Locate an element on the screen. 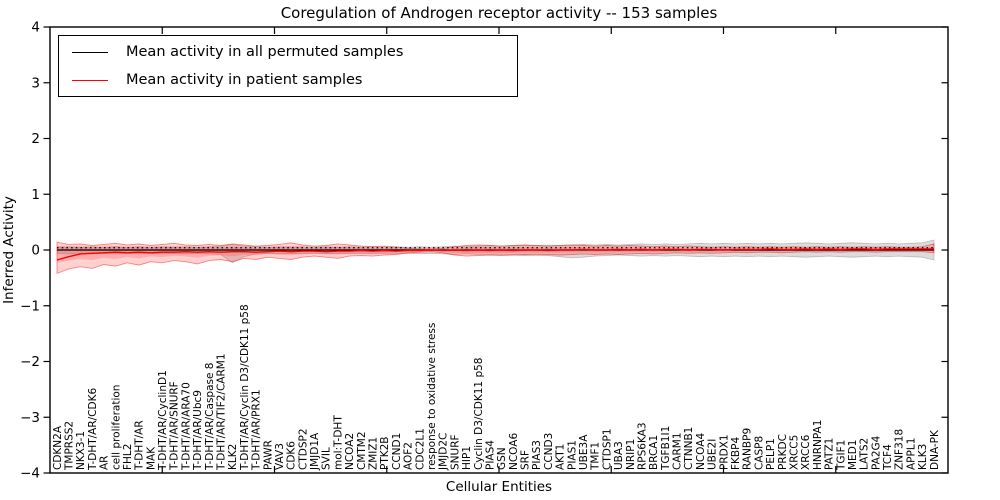  x-tick-label: TGIF1 is located at coordinates (841, 455).